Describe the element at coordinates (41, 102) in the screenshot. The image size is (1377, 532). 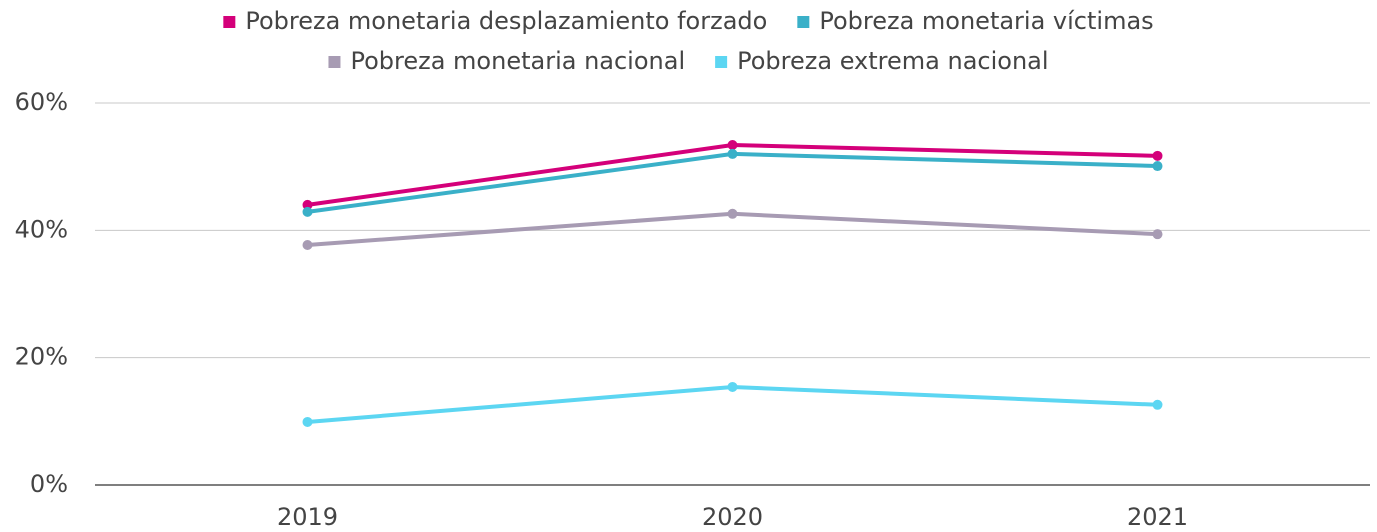
I see `y-tick-label: 60%` at that location.